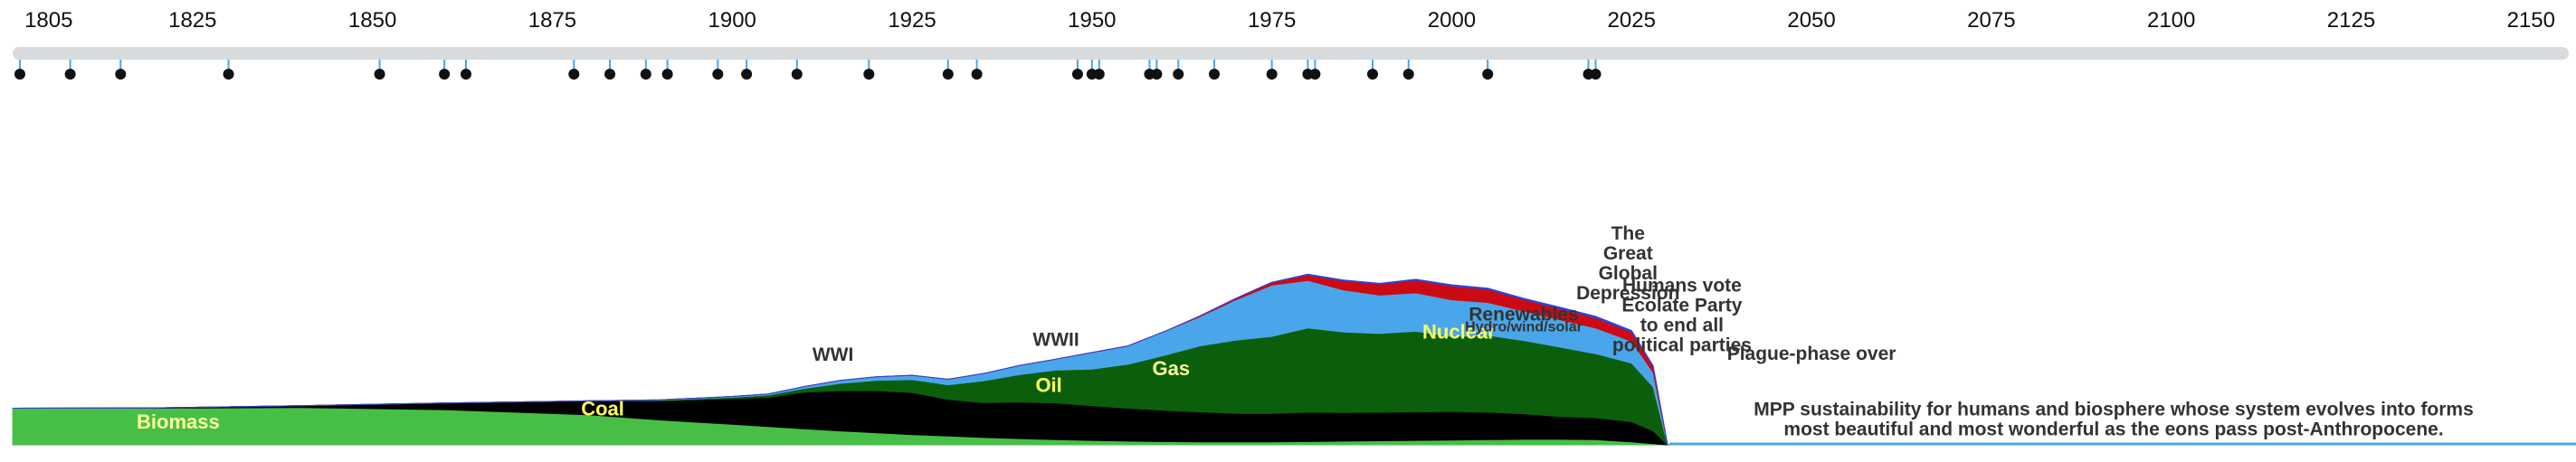 Image resolution: width=2576 pixels, height=462 pixels. What do you see at coordinates (1524, 314) in the screenshot?
I see `annotation-renewables-label: Renewables` at bounding box center [1524, 314].